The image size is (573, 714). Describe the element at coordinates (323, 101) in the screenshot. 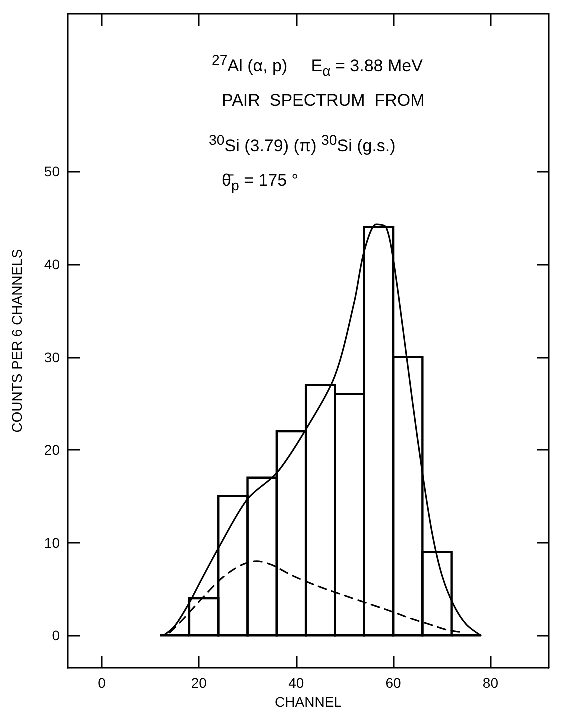

I see `annotation: PAIR SPECTRUM FROM` at that location.